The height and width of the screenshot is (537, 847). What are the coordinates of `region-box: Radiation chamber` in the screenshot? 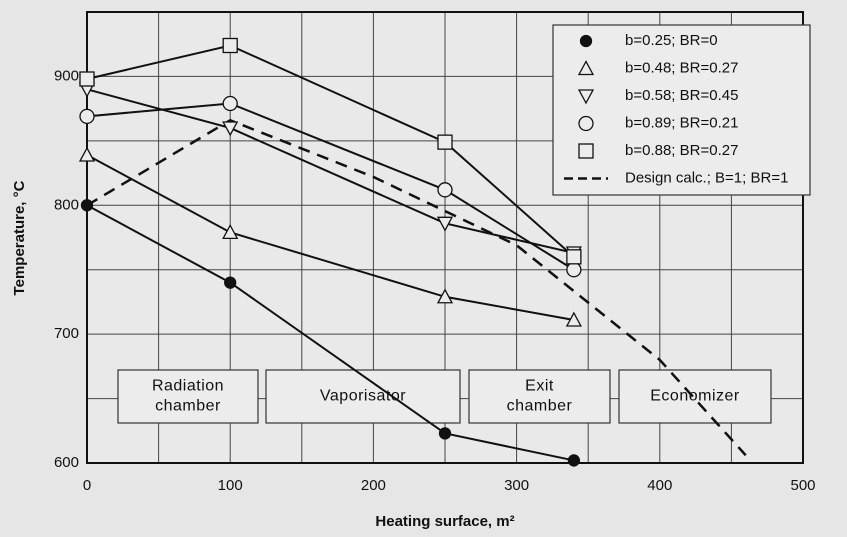 It's located at (188, 396).